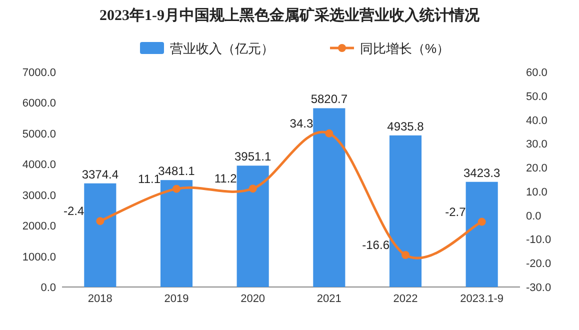 This screenshot has width=579, height=330. I want to click on data-label: 3423.3, so click(482, 173).